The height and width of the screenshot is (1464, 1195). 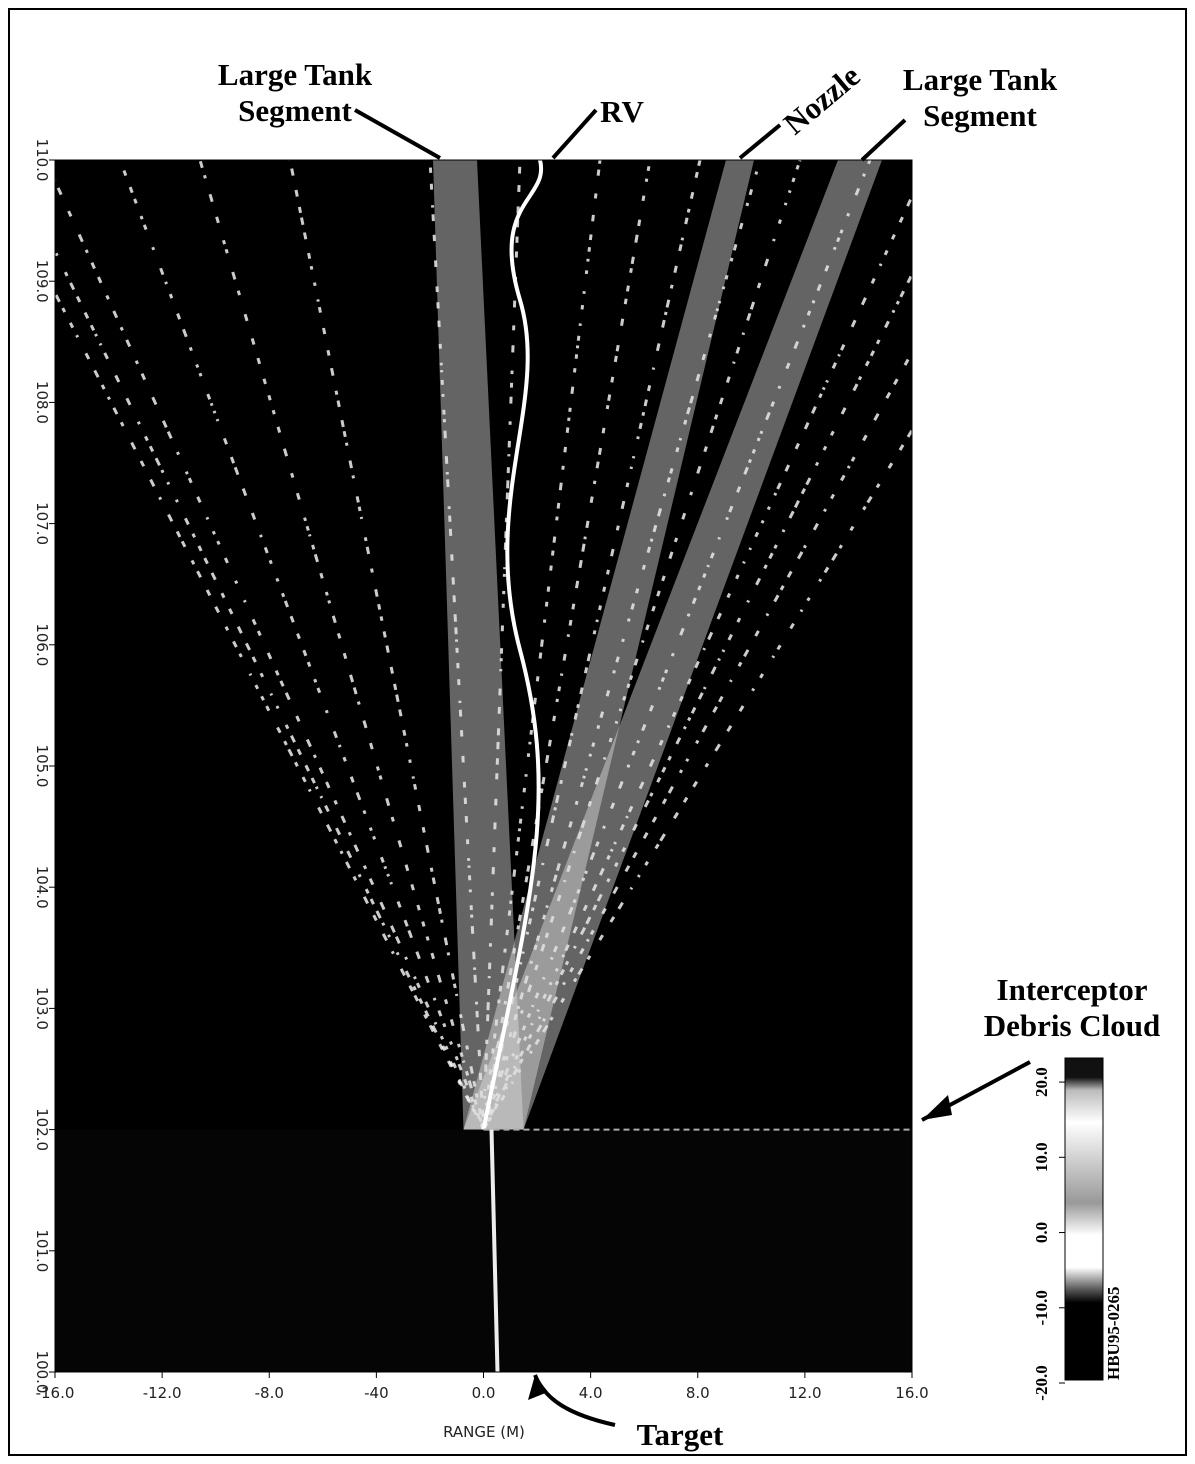 What do you see at coordinates (42, 160) in the screenshot?
I see `y-tick-label: 110.0` at bounding box center [42, 160].